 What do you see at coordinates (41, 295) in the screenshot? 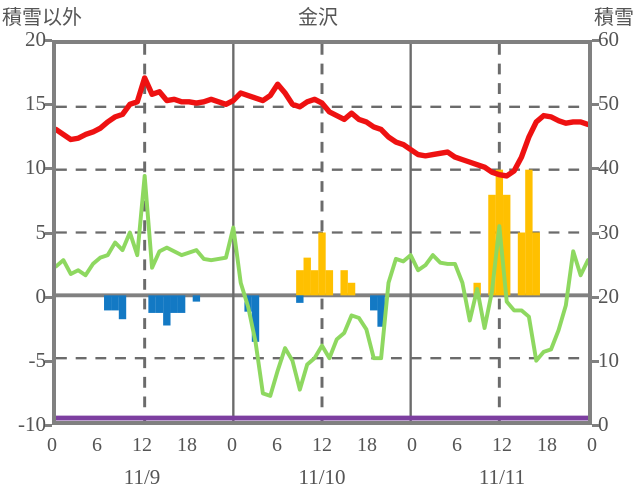
I see `left-axis-tick: 0` at bounding box center [41, 295].